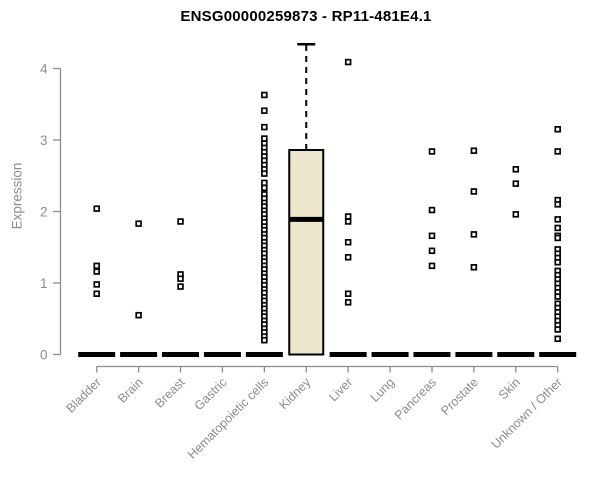 The image size is (600, 500). Describe the element at coordinates (509, 388) in the screenshot. I see `x-axis-label: Skin` at that location.